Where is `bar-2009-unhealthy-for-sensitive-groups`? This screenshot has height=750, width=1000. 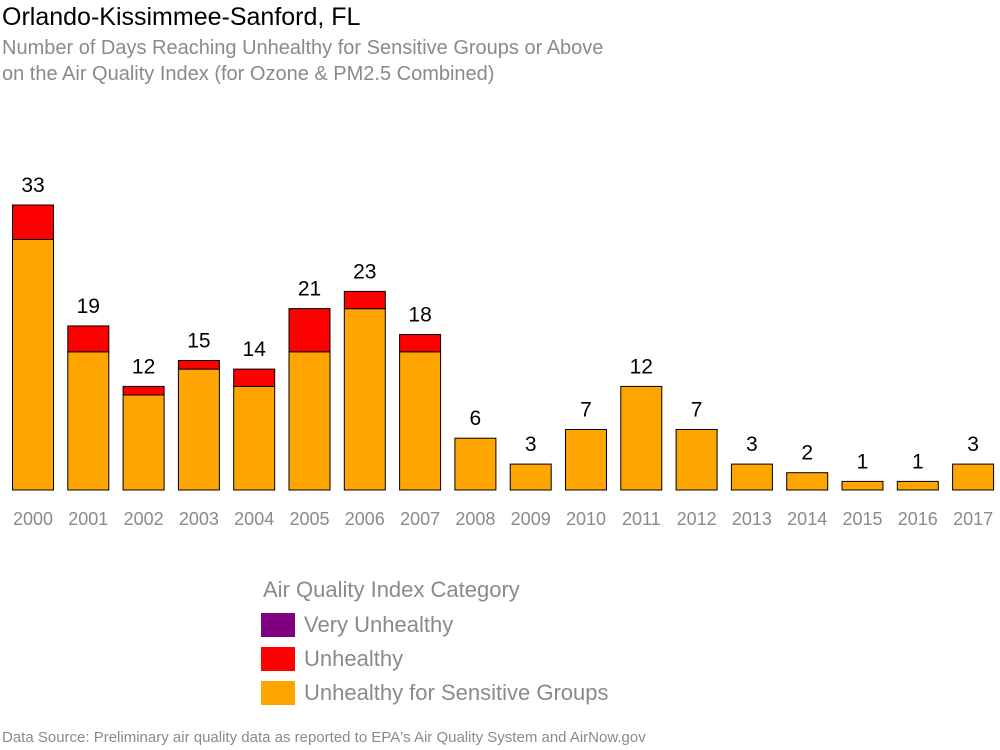 bar-2009-unhealthy-for-sensitive-groups is located at coordinates (530, 477).